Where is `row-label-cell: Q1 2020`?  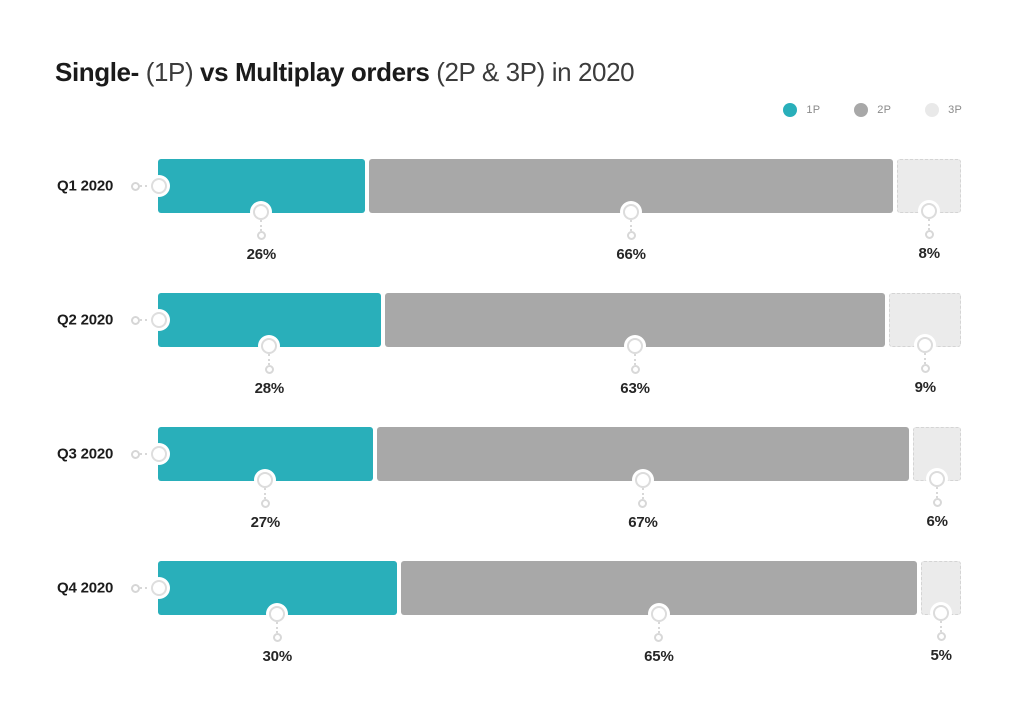 row-label-cell: Q1 2020 is located at coordinates (83, 186).